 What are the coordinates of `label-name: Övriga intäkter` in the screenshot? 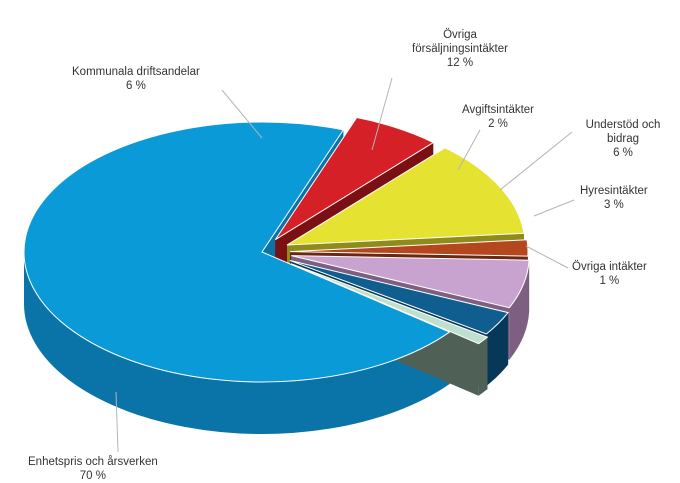 It's located at (609, 267).